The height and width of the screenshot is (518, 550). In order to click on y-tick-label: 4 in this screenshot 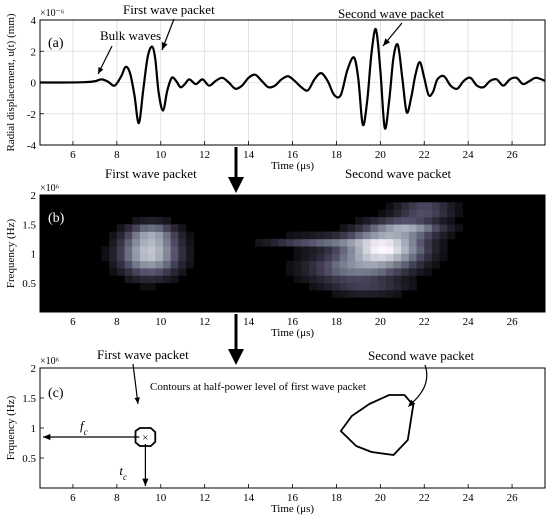, I will do `click(34, 21)`.